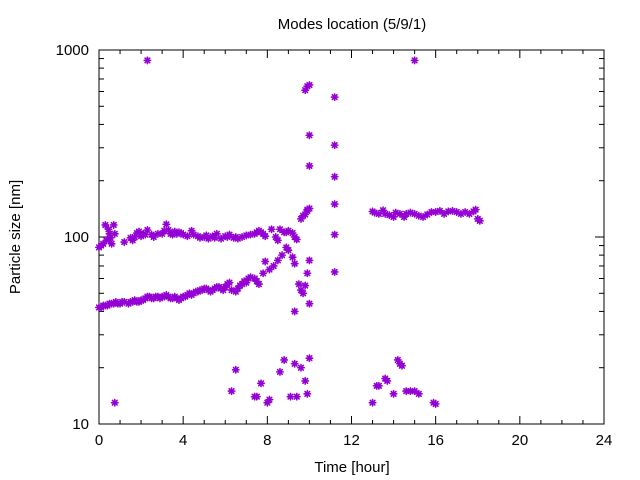 Image resolution: width=640 pixels, height=480 pixels. Describe the element at coordinates (351, 440) in the screenshot. I see `x-tick-label: 12` at that location.